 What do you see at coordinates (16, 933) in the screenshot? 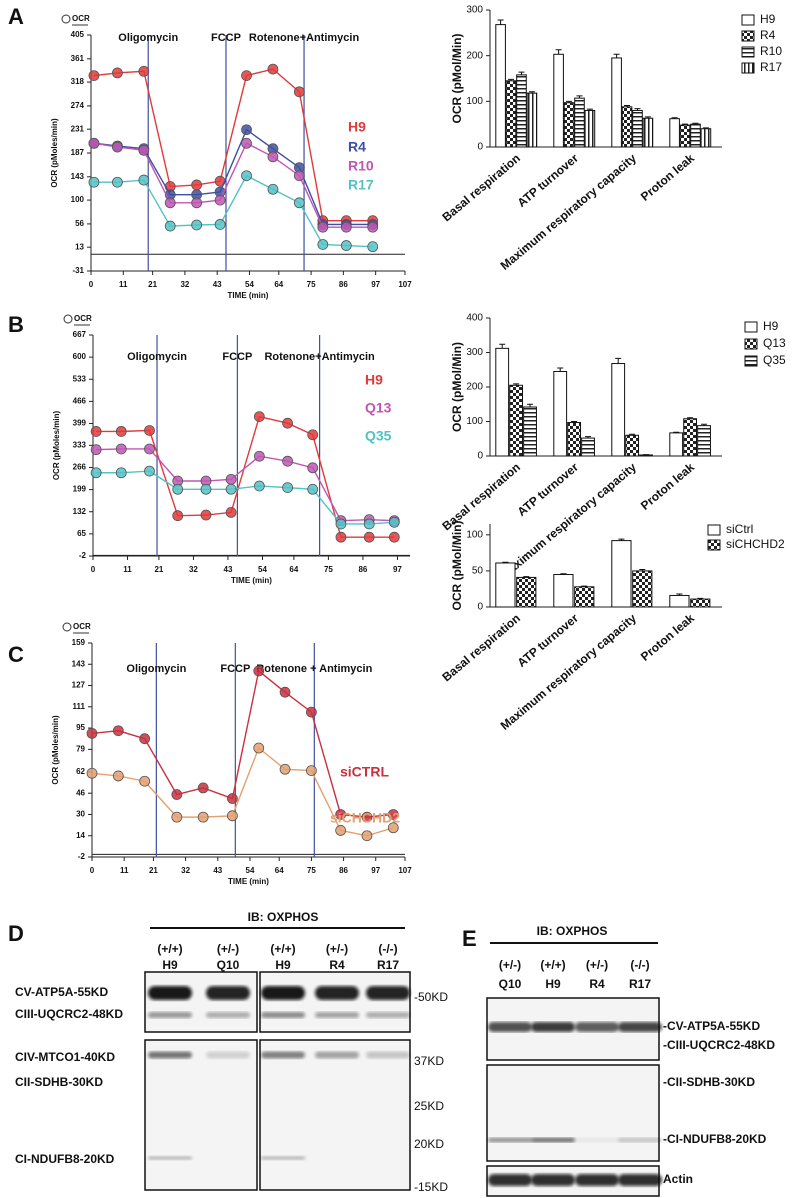
I see `panel-letter: D` at bounding box center [16, 933].